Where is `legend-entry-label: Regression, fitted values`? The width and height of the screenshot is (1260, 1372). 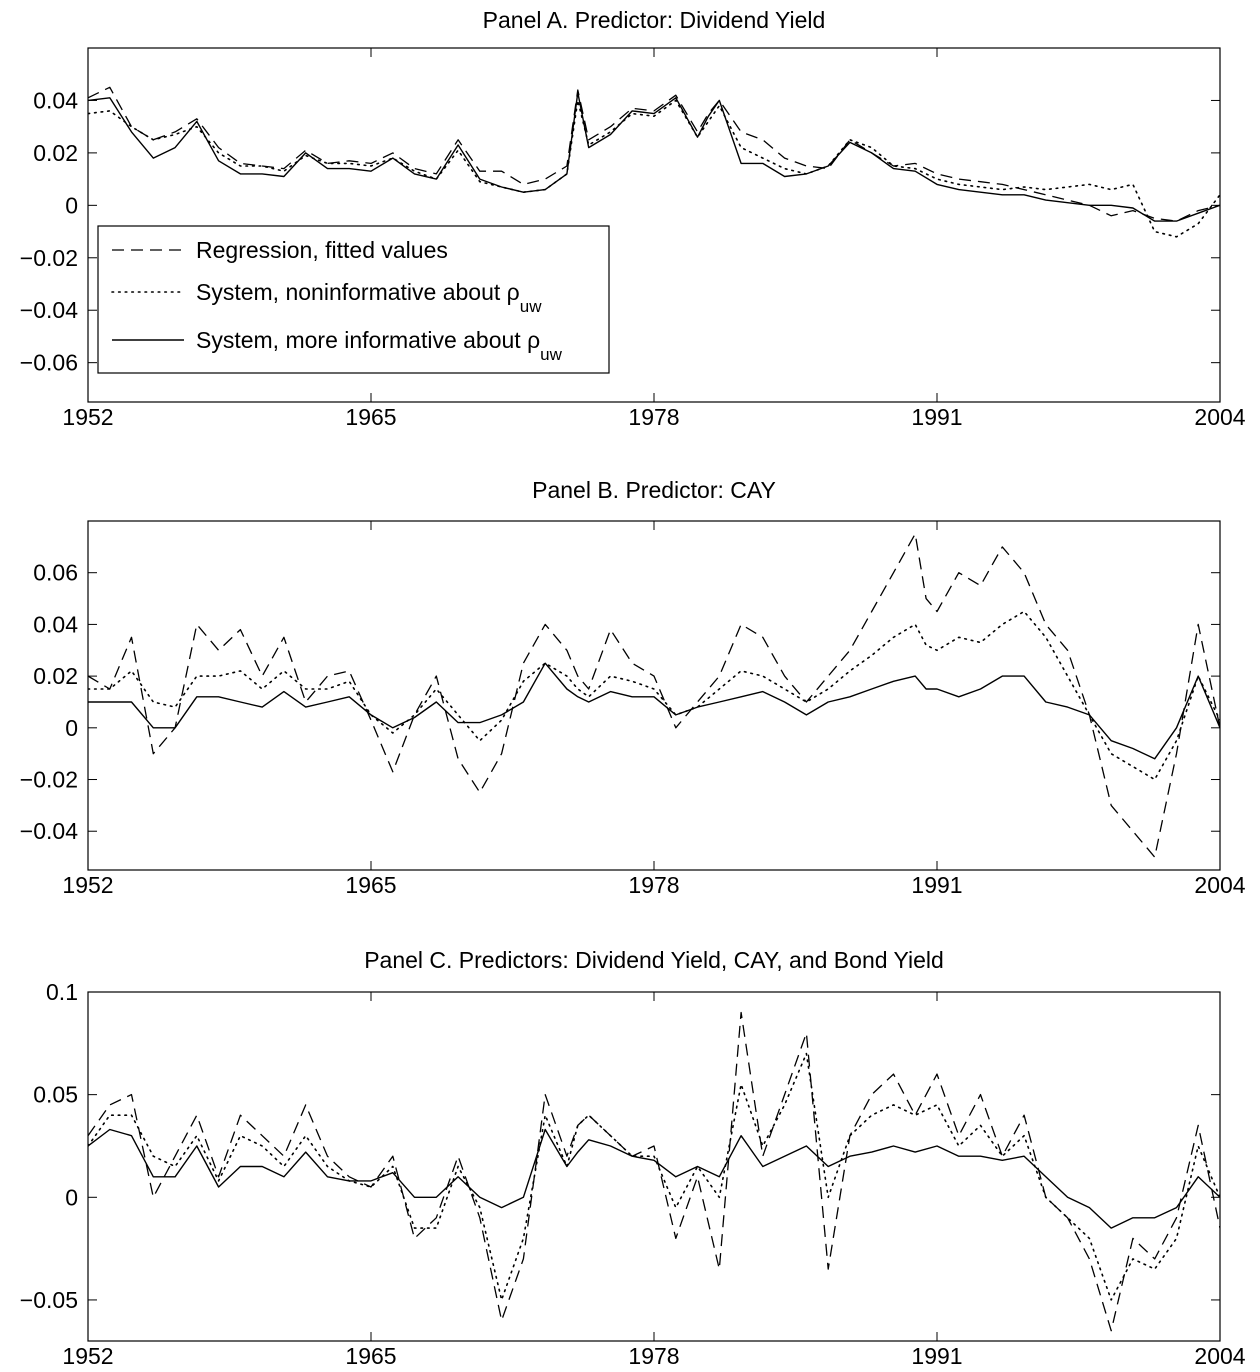
legend-entry-label: Regression, fitted values is located at coordinates (322, 250).